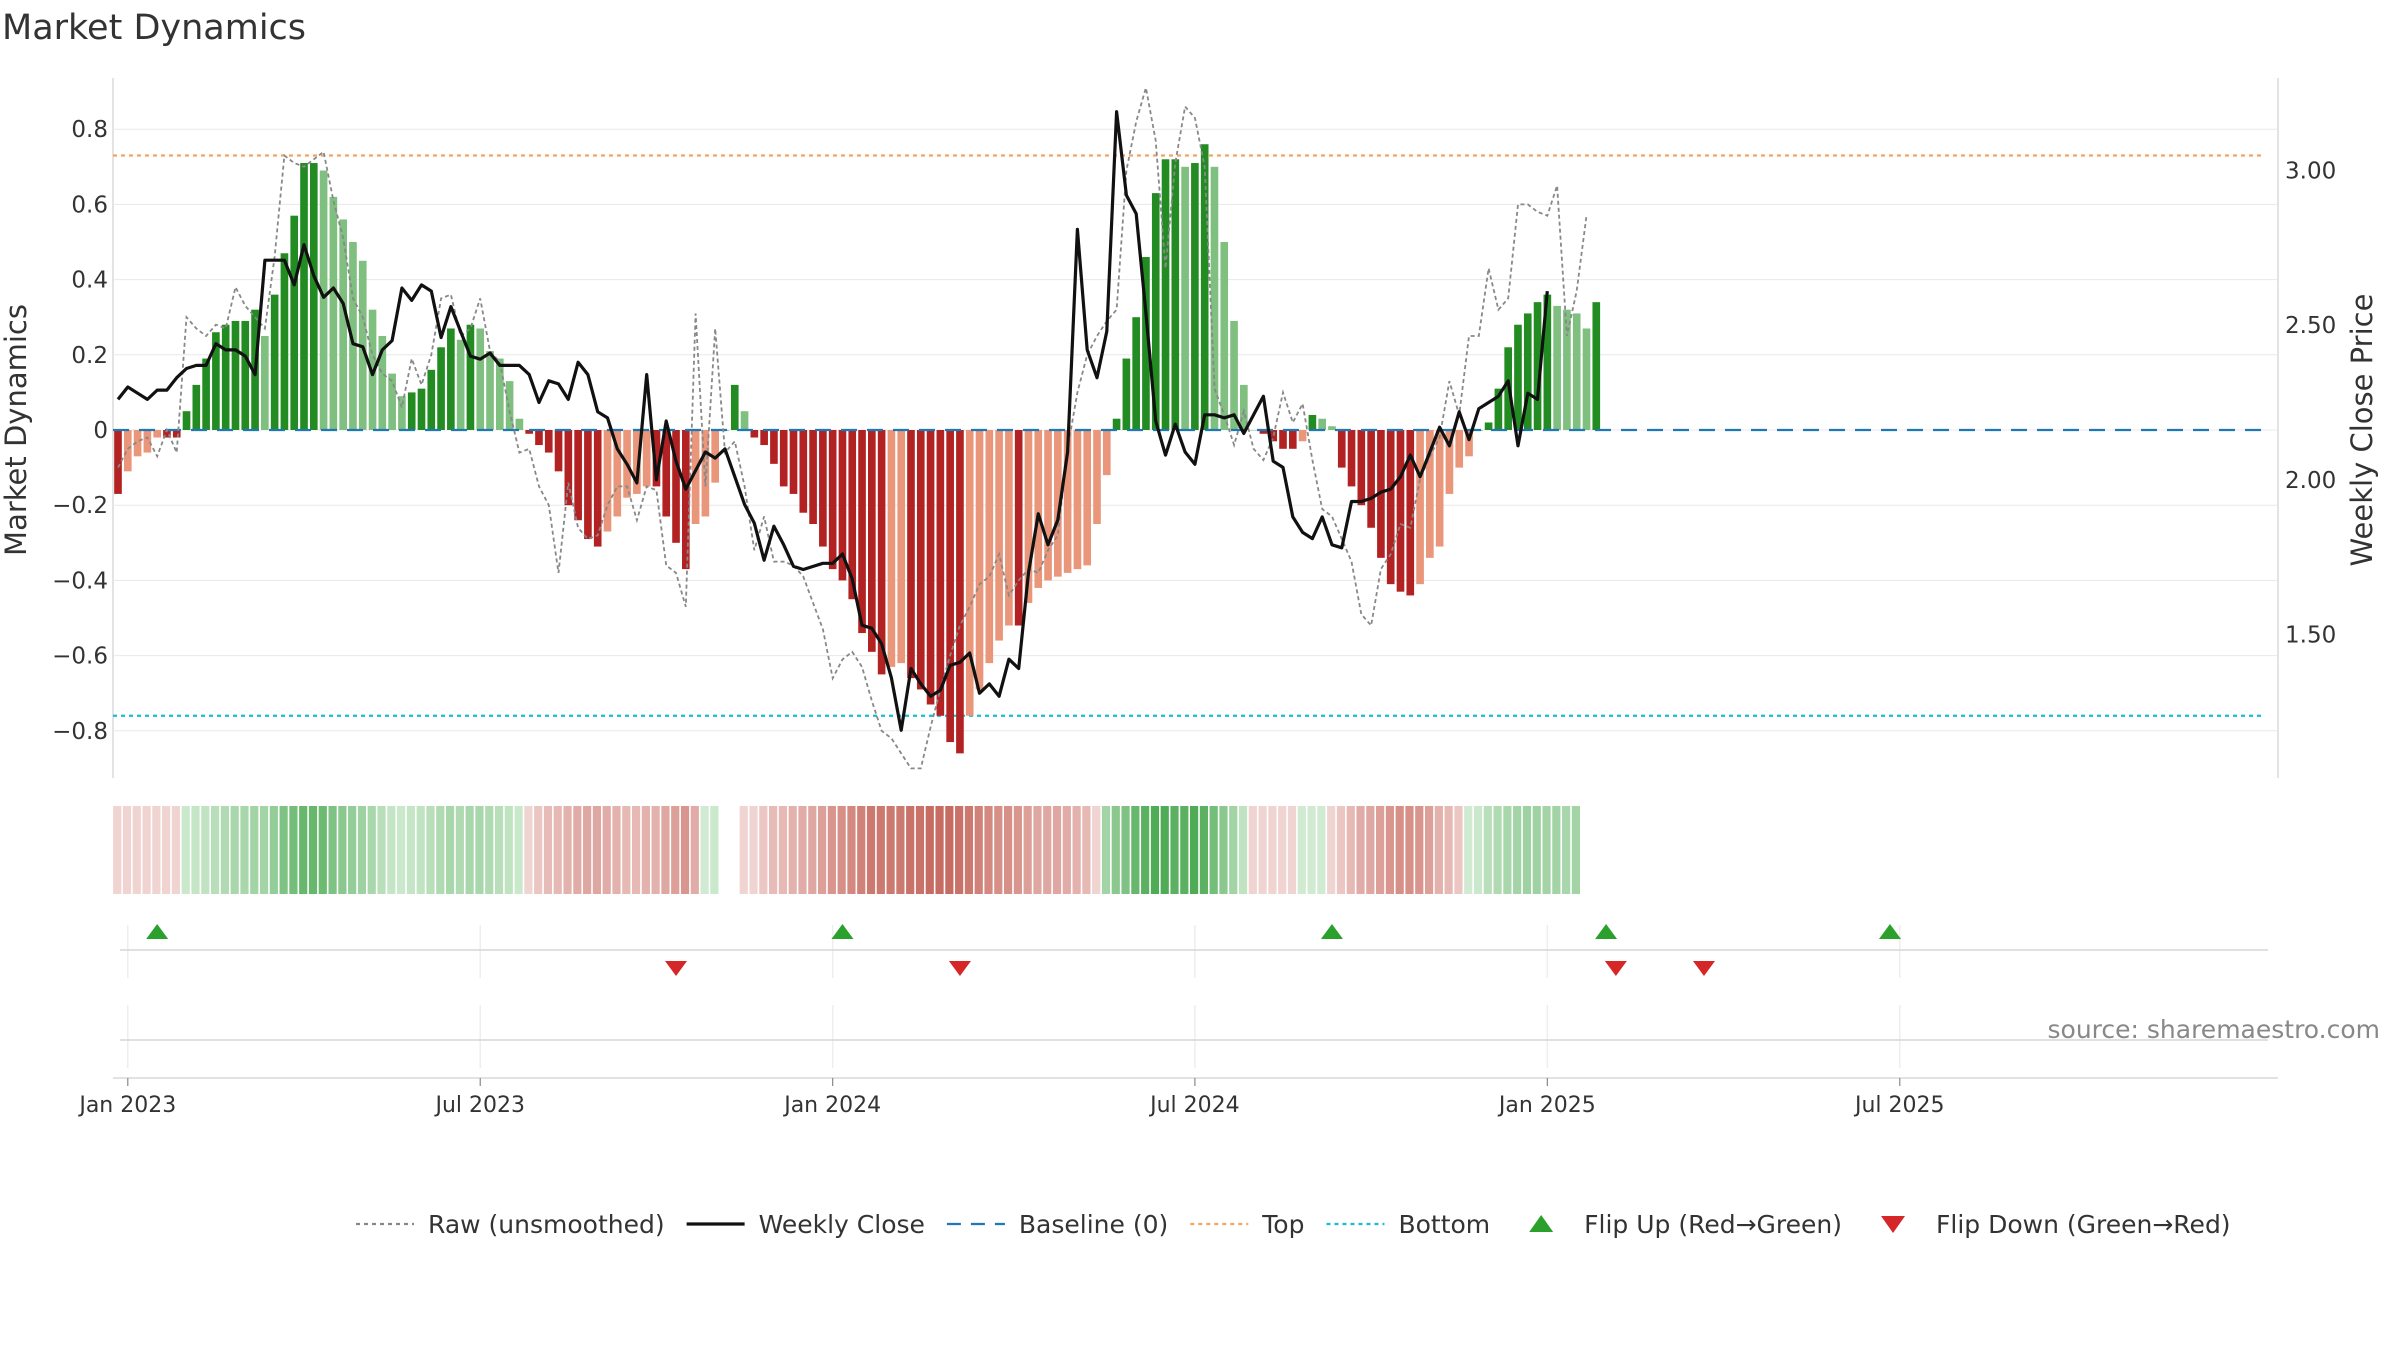 This screenshot has width=2400, height=1350. What do you see at coordinates (2310, 326) in the screenshot?
I see `y-tick-label-right: 2.50` at bounding box center [2310, 326].